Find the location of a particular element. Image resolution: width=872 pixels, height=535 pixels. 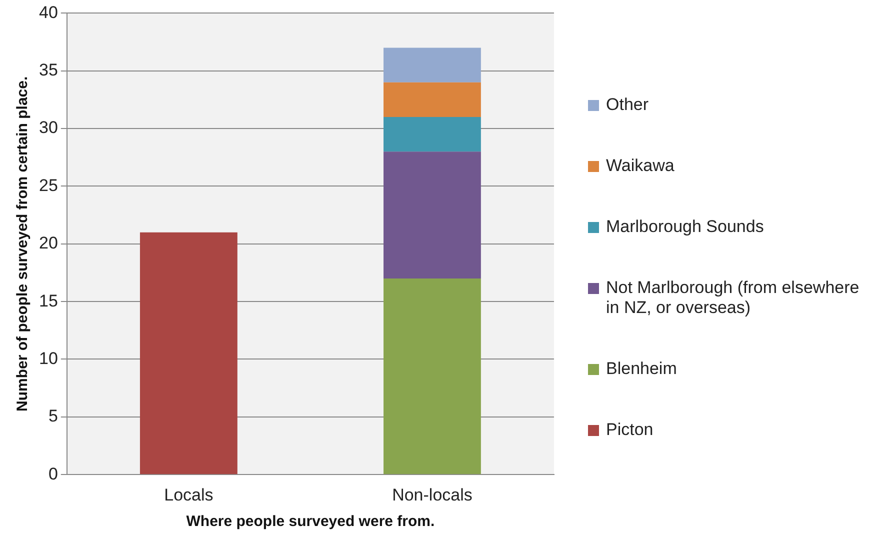

y-tick-label: 5 is located at coordinates (53, 416).